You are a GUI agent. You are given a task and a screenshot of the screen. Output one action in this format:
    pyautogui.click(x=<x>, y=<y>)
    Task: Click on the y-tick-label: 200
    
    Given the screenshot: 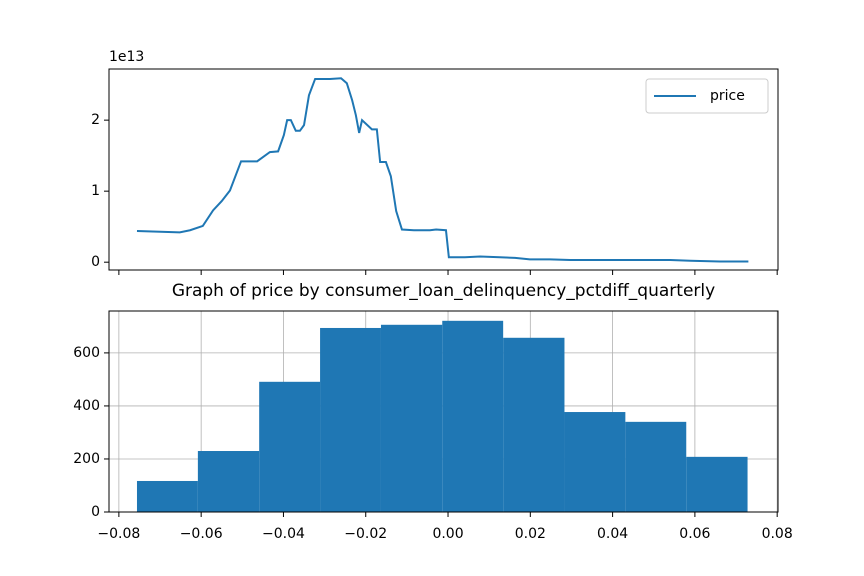 What is the action you would take?
    pyautogui.click(x=86, y=459)
    